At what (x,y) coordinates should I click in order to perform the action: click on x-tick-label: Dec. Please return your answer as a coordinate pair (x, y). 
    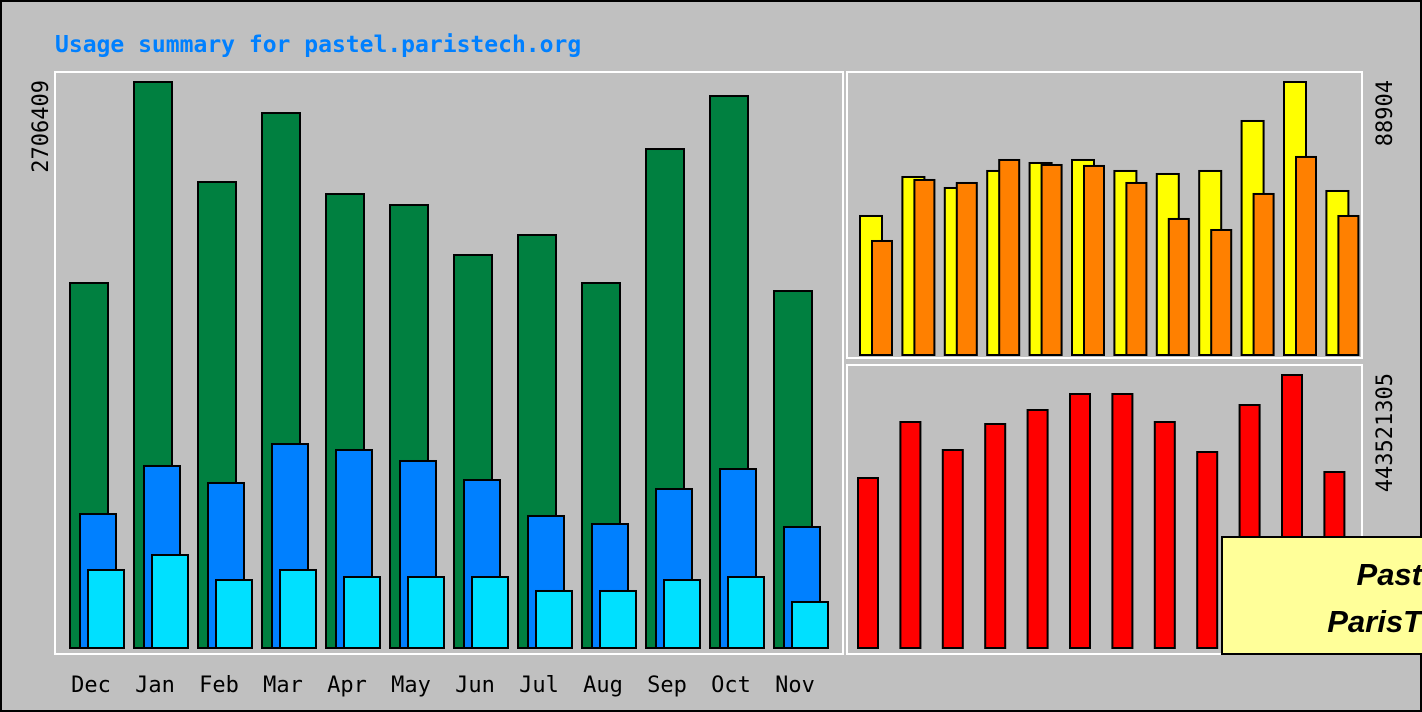
    Looking at the image, I should click on (91, 685).